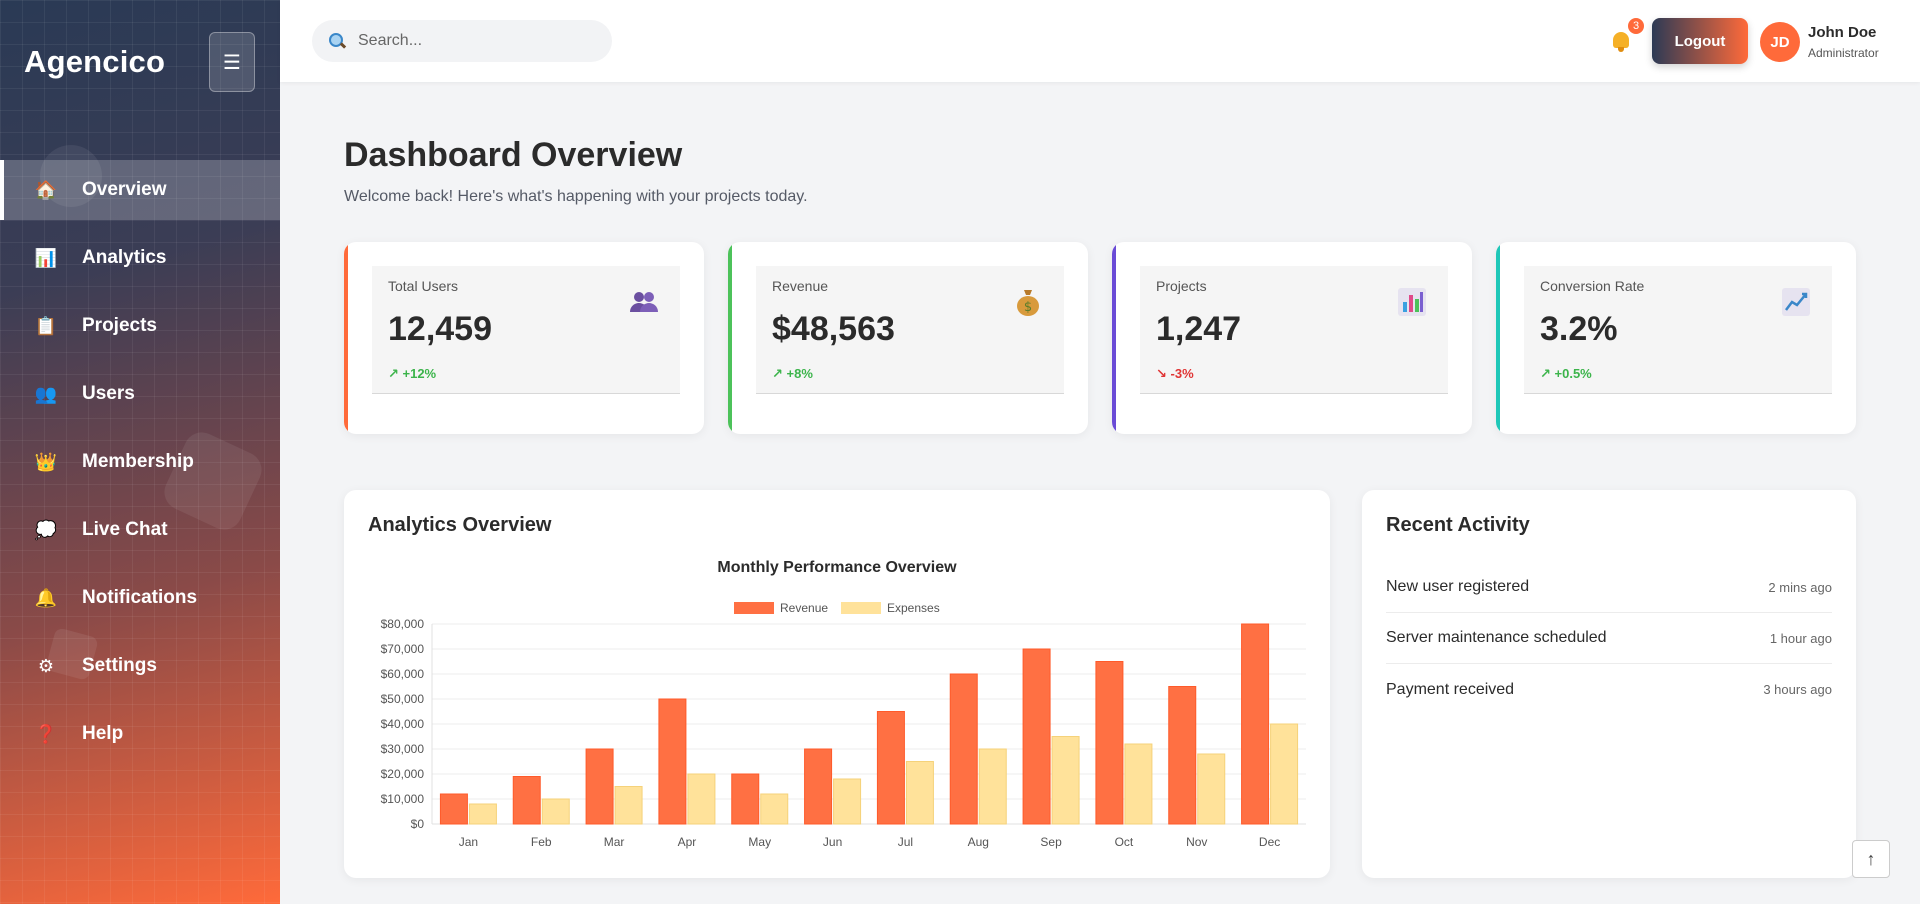 This screenshot has height=904, width=1920. Describe the element at coordinates (992, 786) in the screenshot. I see `bar-expenses-aug` at that location.